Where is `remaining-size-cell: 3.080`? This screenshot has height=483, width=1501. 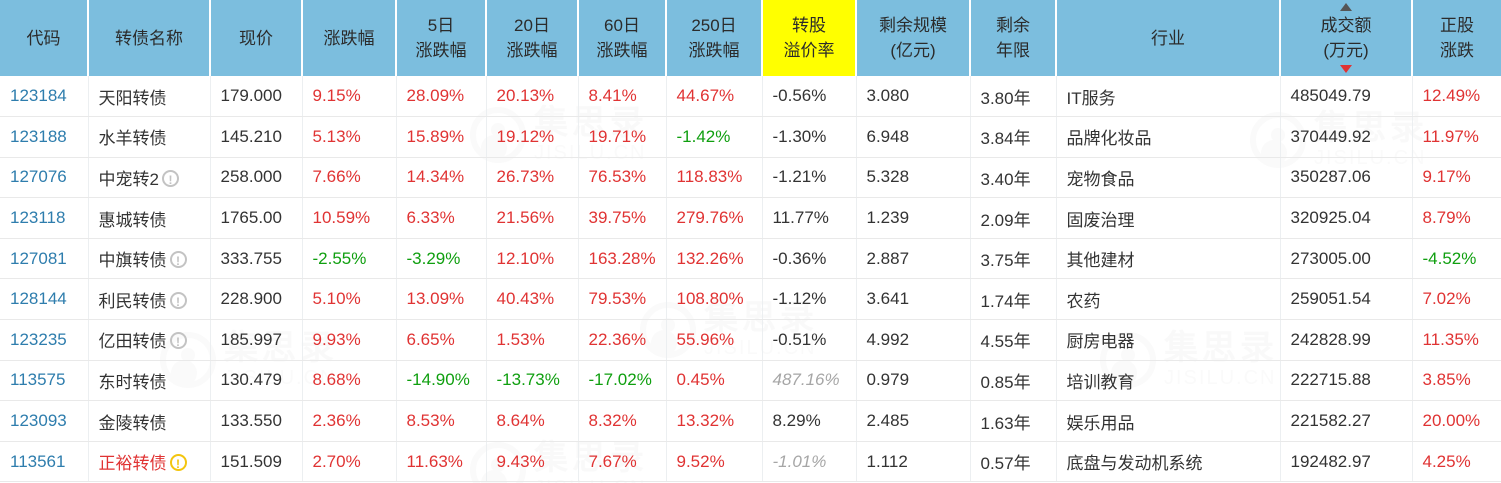 remaining-size-cell: 3.080 is located at coordinates (913, 97).